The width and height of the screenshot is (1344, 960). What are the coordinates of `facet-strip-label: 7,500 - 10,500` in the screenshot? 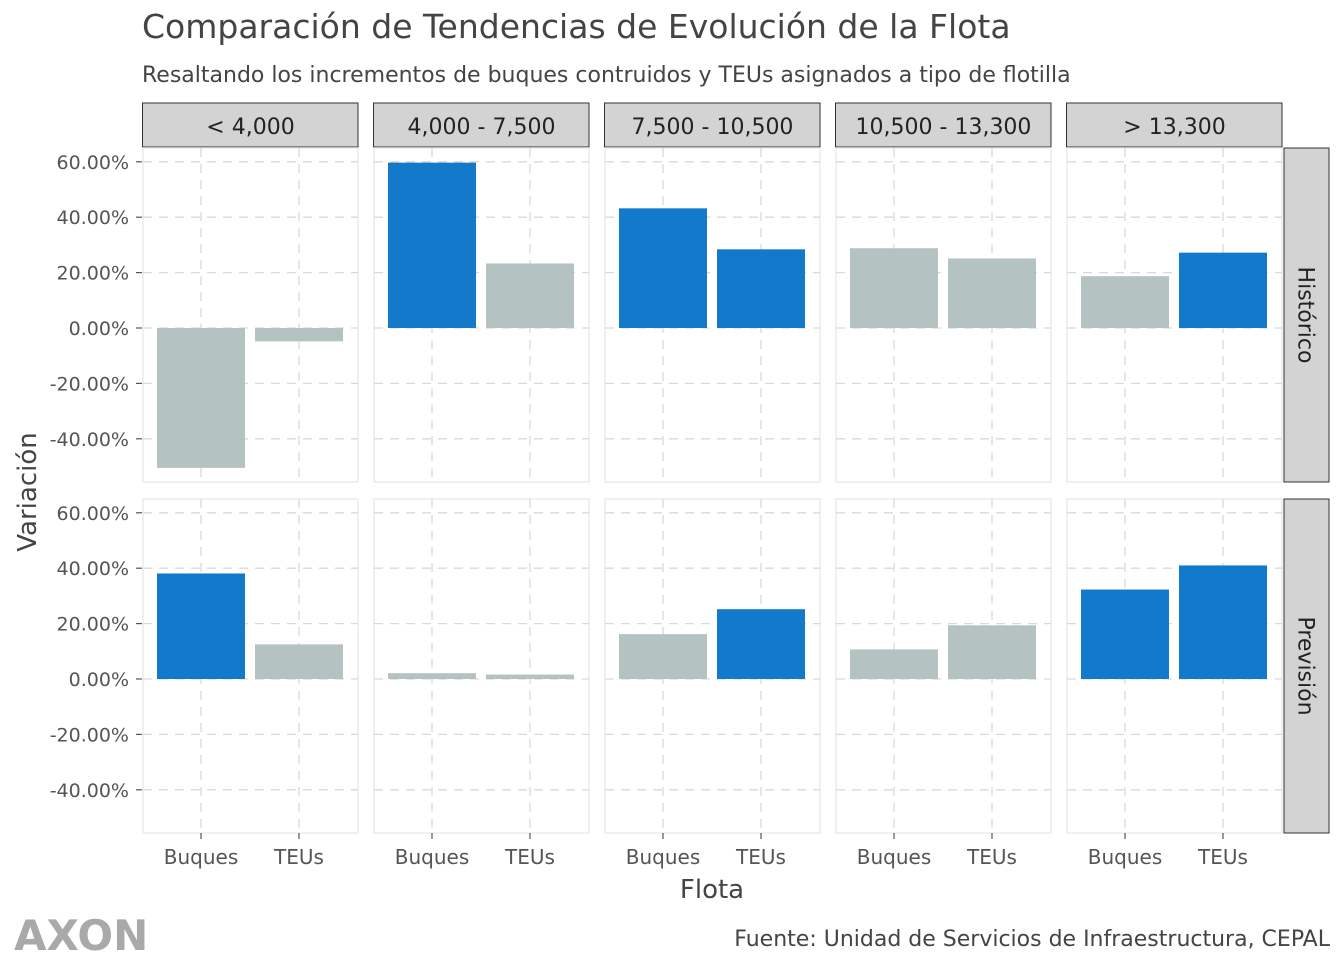 It's located at (713, 127).